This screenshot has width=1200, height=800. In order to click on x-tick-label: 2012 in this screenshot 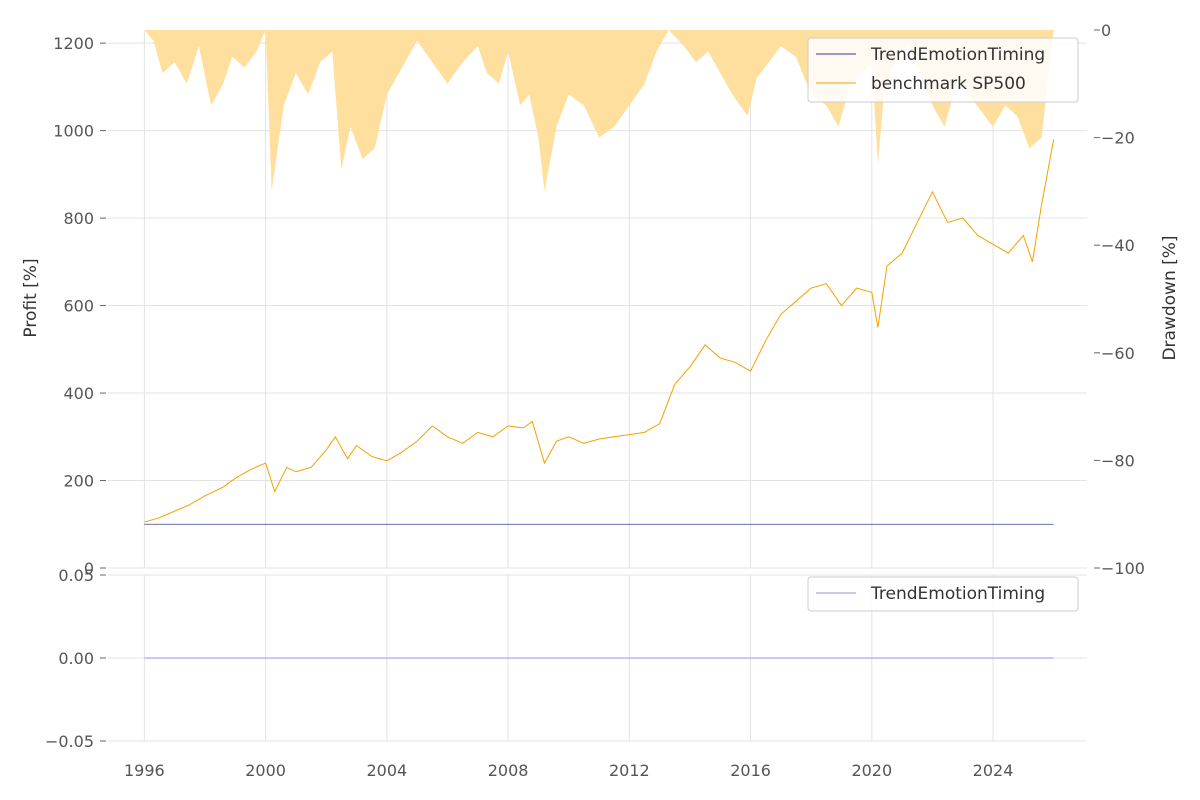, I will do `click(629, 770)`.